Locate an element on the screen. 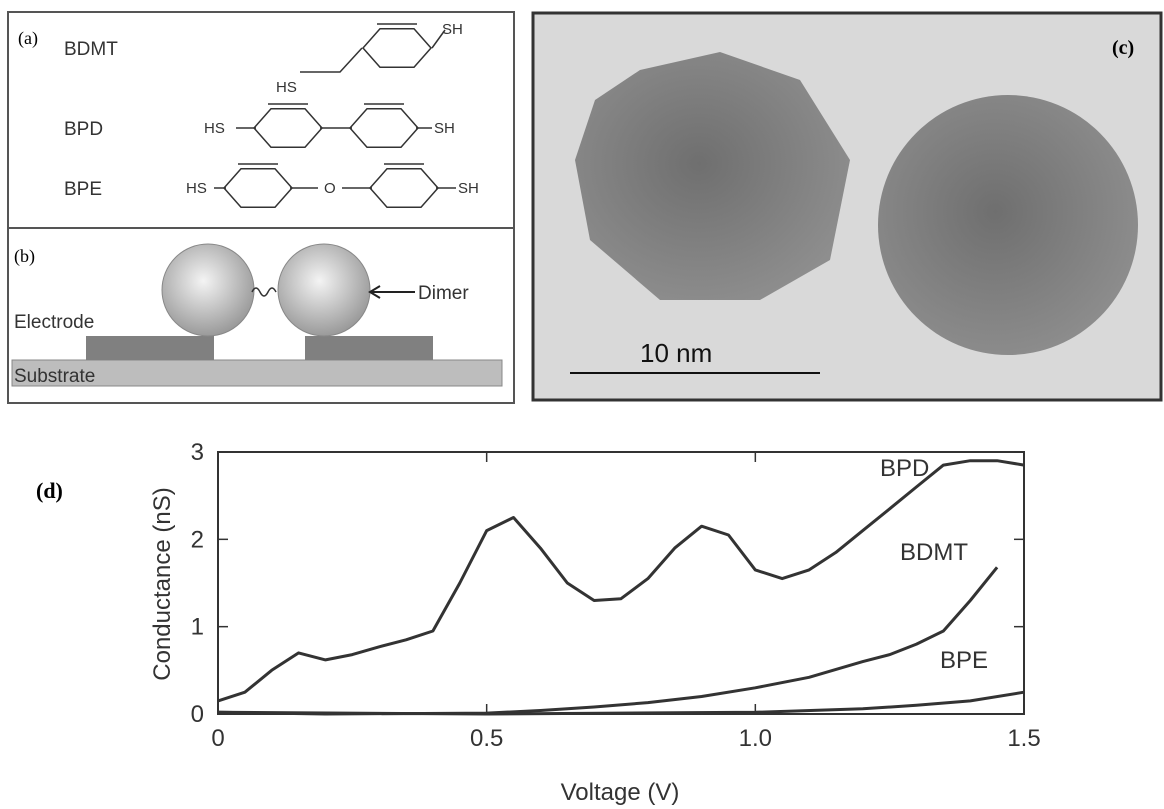  x-tick-label: 1.5 is located at coordinates (1023, 738).